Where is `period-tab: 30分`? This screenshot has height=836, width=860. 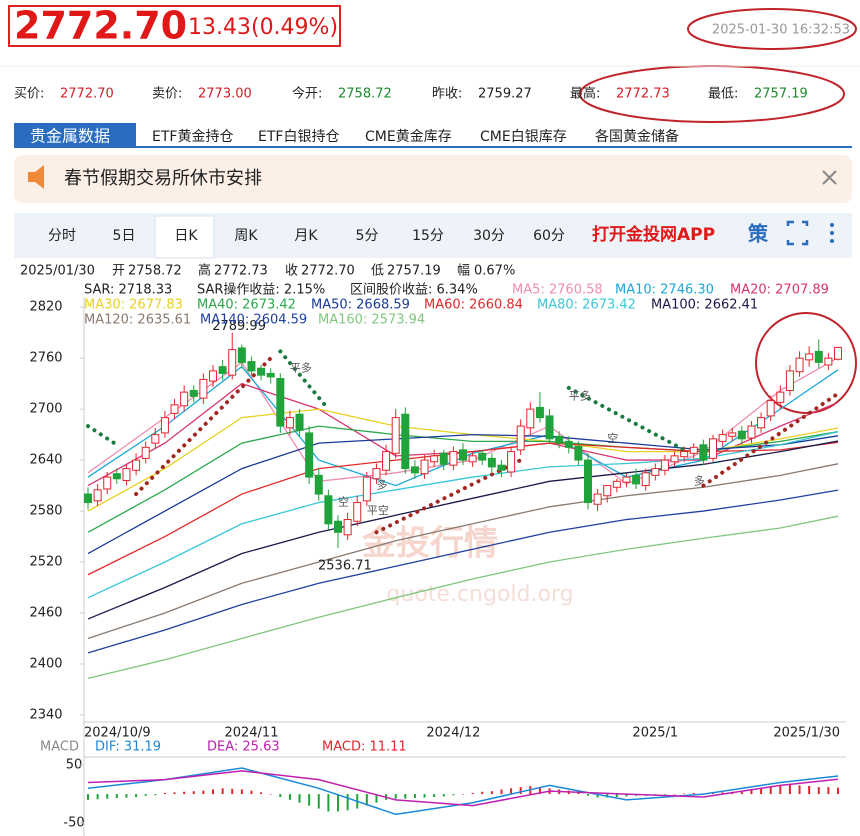
period-tab: 30分 is located at coordinates (489, 236).